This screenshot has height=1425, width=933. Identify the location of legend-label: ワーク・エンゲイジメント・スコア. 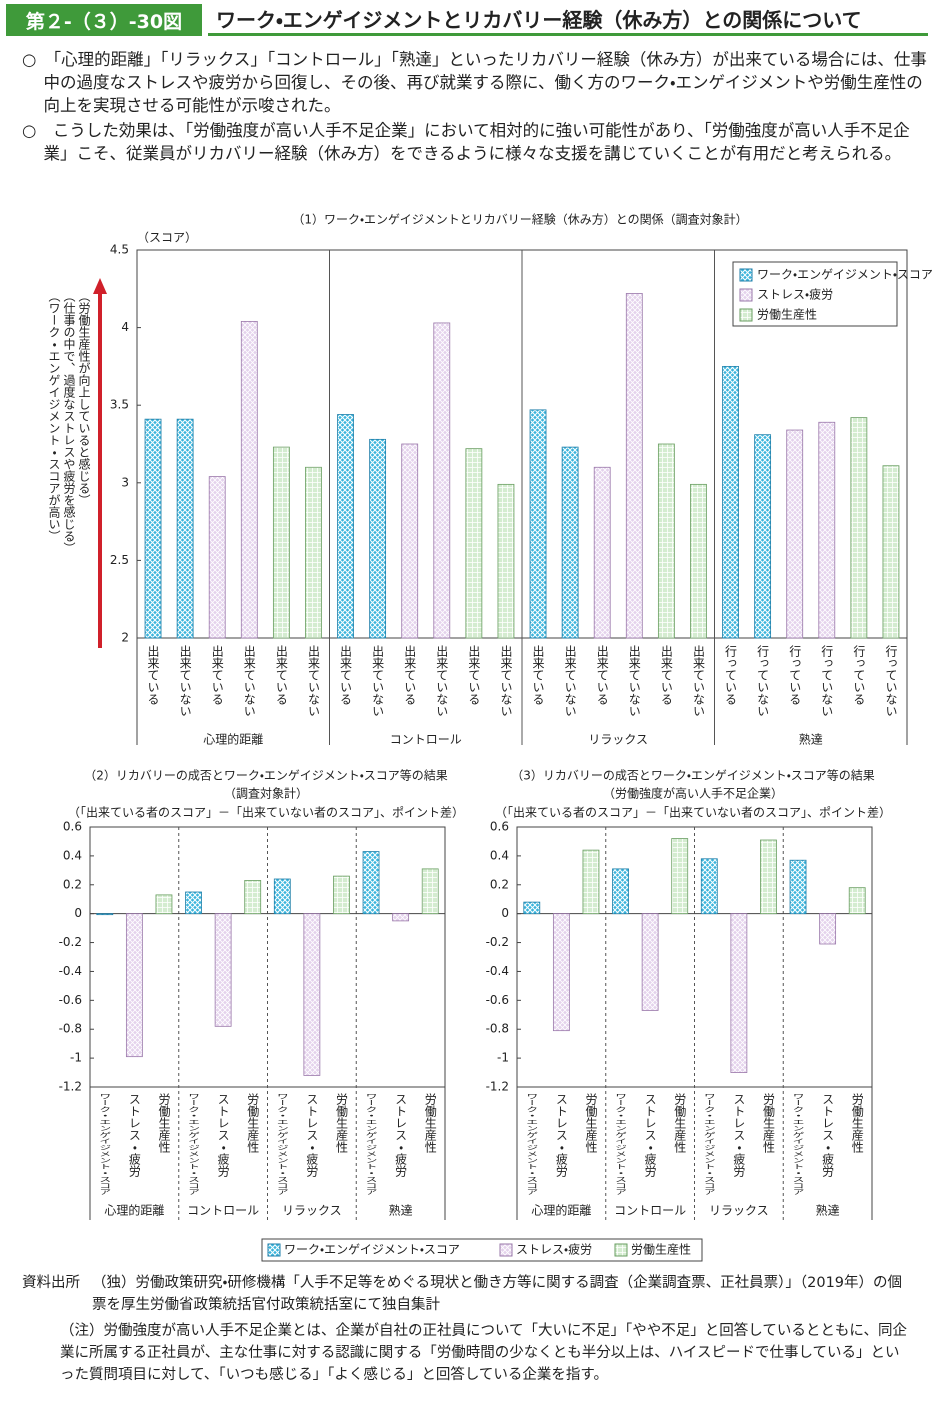
(845, 275).